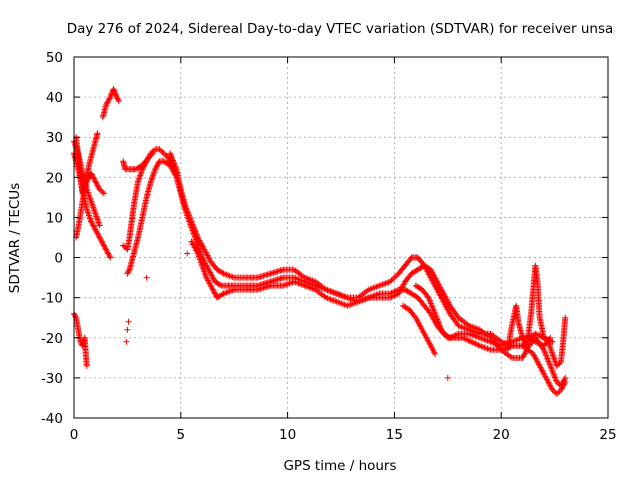 The width and height of the screenshot is (640, 480). Describe the element at coordinates (54, 58) in the screenshot. I see `y-tick-label: 50` at that location.